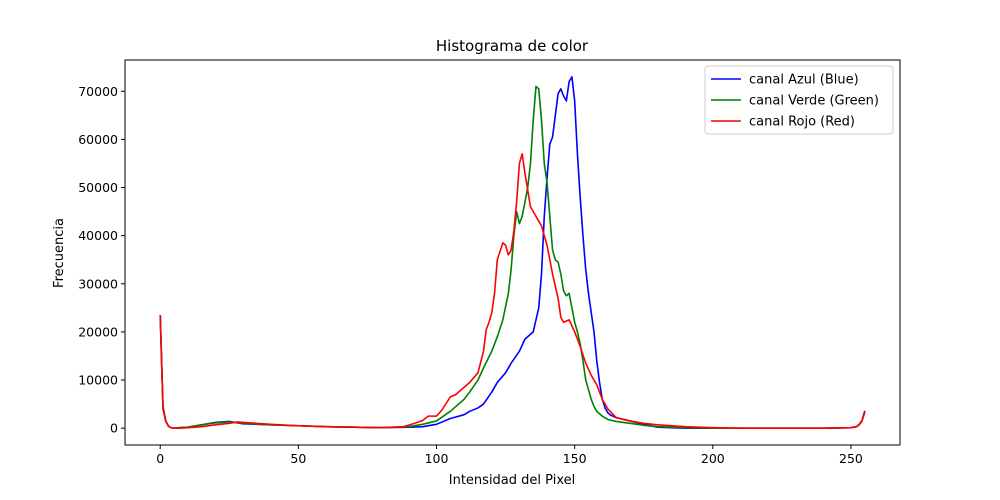 This screenshot has height=500, width=1000. I want to click on legend-box, so click(799, 100).